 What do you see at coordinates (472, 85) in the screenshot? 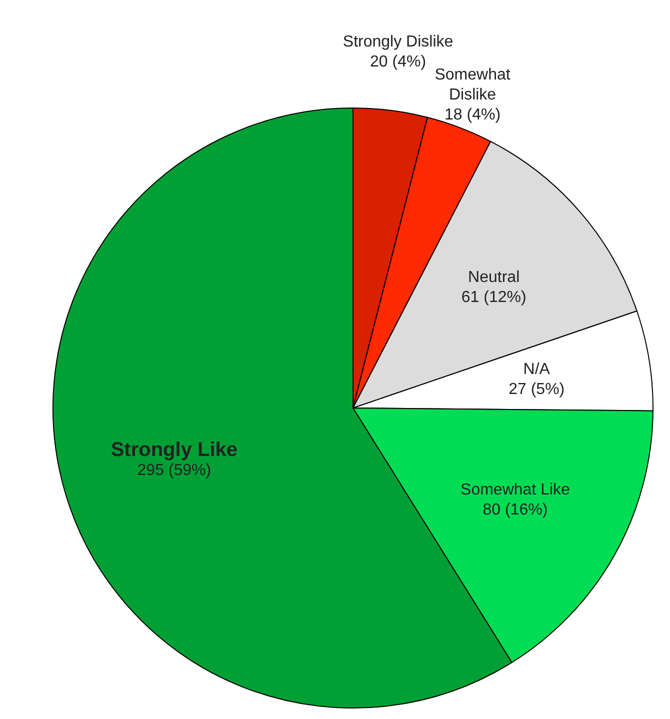
I see `slice-label: Somewhat Dislike` at bounding box center [472, 85].